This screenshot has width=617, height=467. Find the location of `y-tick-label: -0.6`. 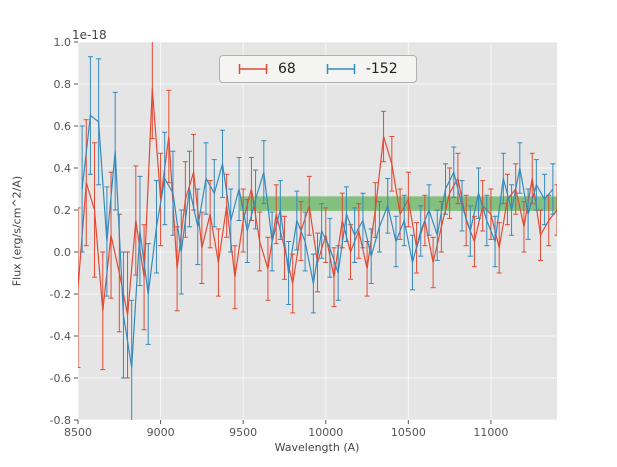

y-tick-label: -0.6 is located at coordinates (60, 378).